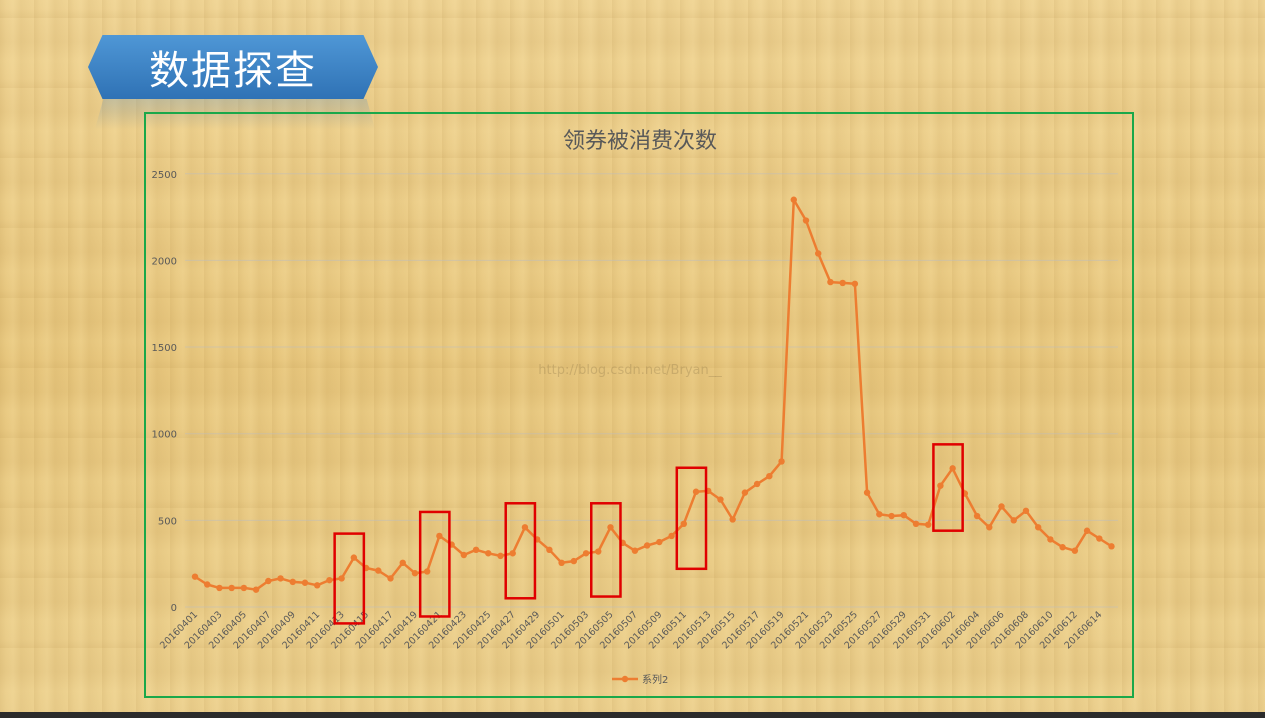 This screenshot has width=1265, height=718. What do you see at coordinates (655, 679) in the screenshot?
I see `legend-label: 系列2` at bounding box center [655, 679].